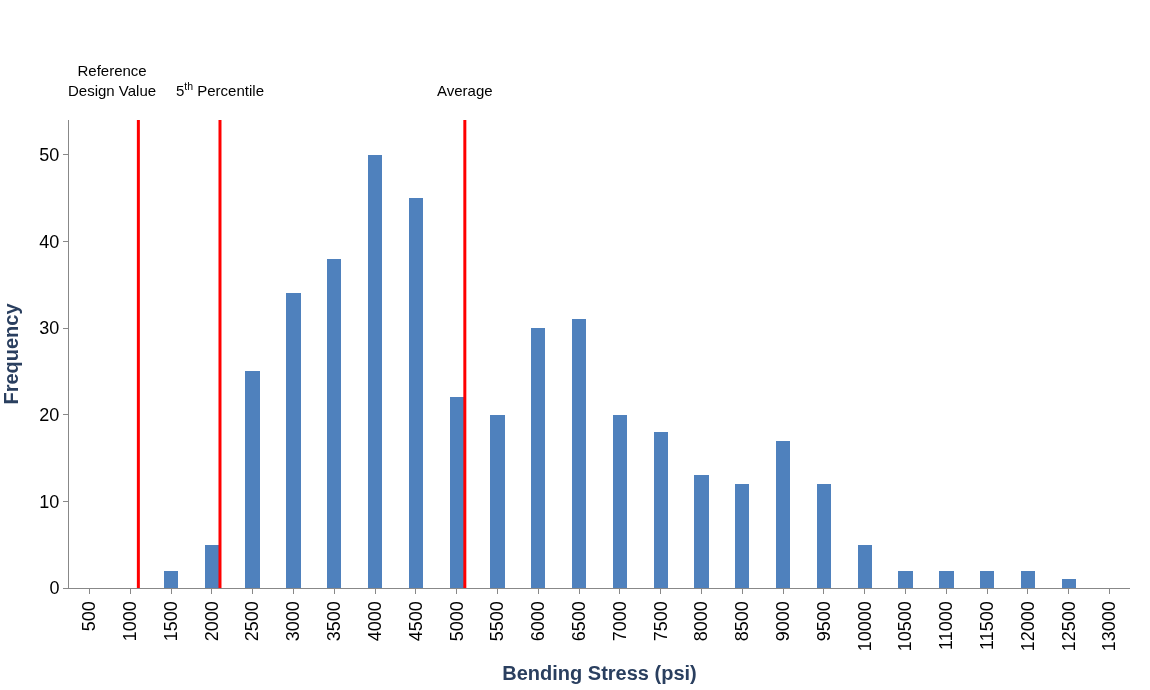 Image resolution: width=1150 pixels, height=690 pixels. Describe the element at coordinates (456, 621) in the screenshot. I see `x-tick-label: 5000` at that location.